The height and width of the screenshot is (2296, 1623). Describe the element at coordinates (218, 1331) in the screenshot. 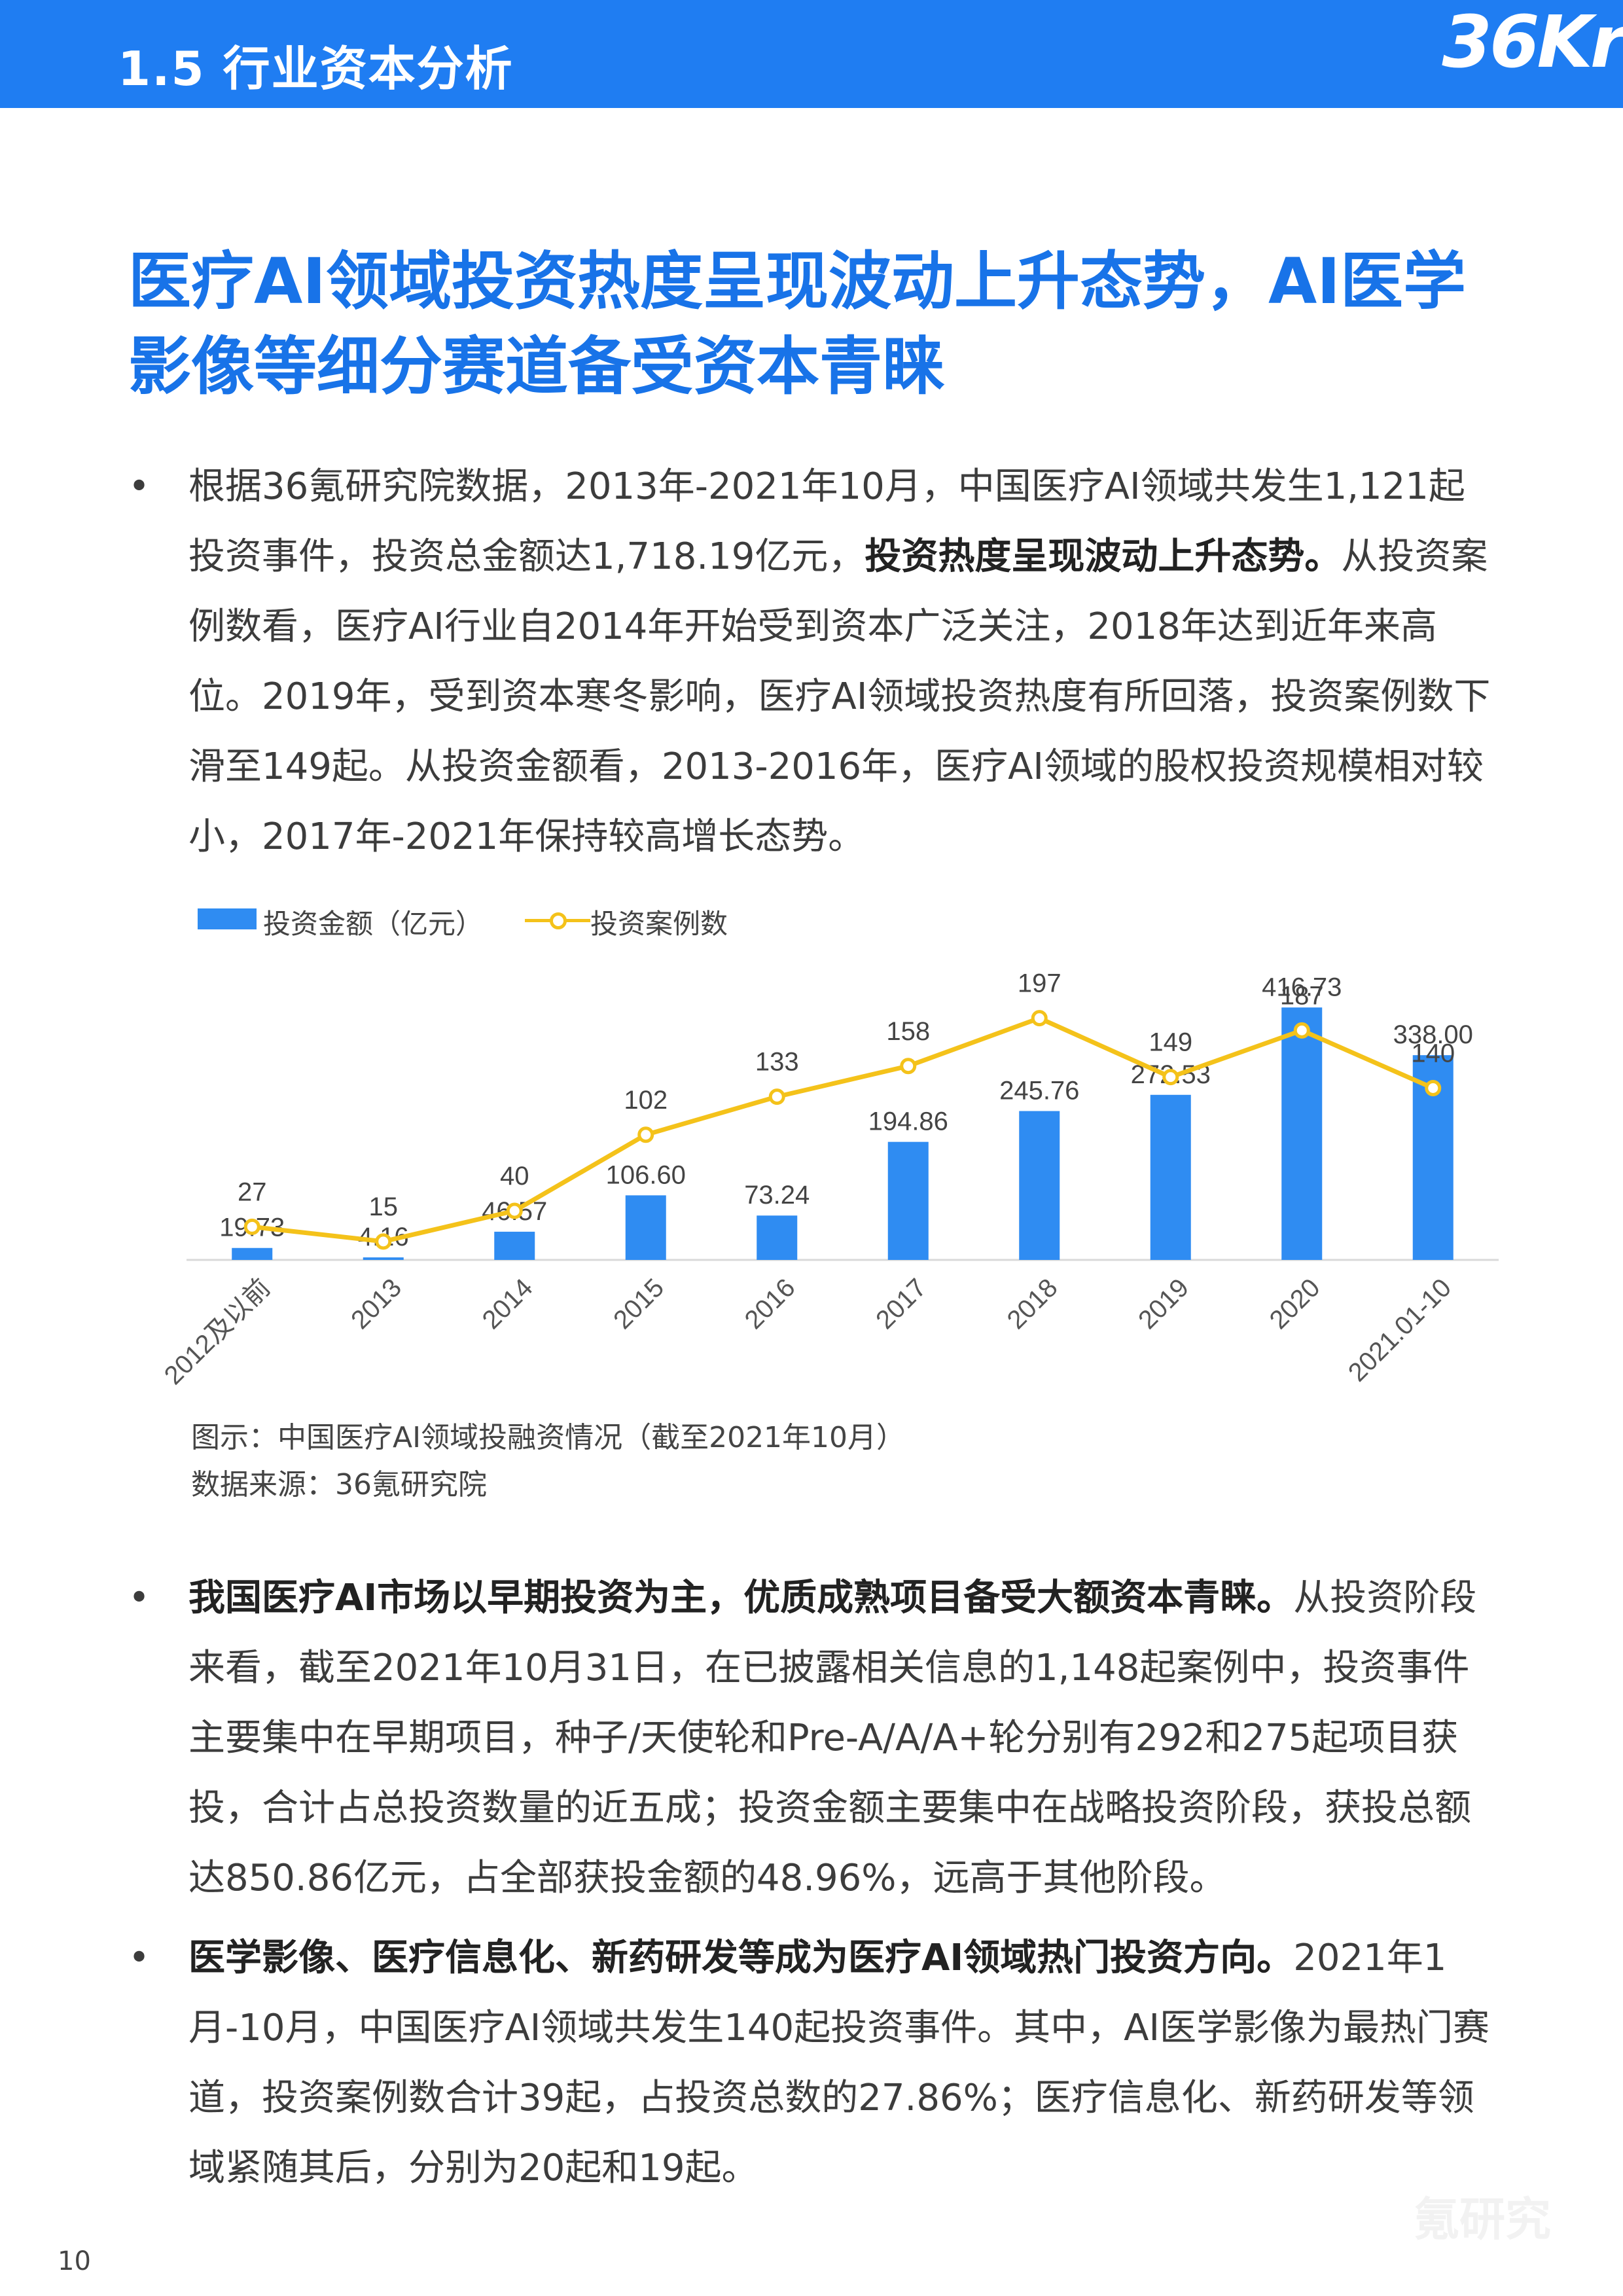

I see `category-label: 2012及以前` at that location.